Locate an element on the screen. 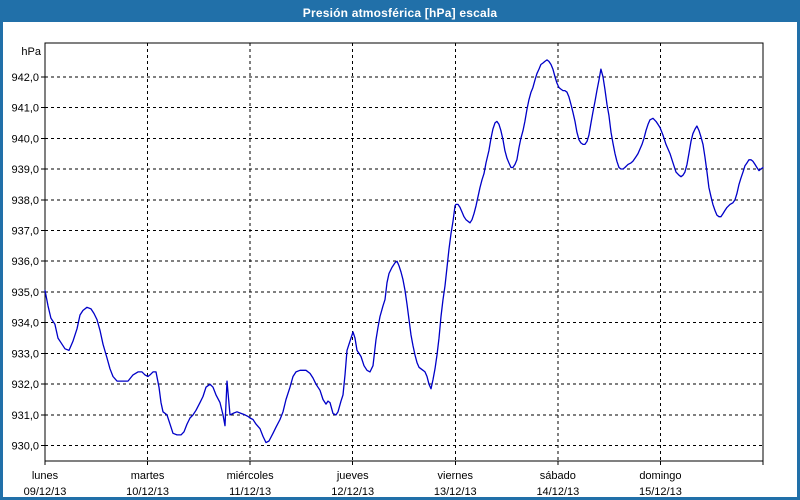 The image size is (800, 500). title-bar: Presión atmosférica [hPa] escala is located at coordinates (400, 12).